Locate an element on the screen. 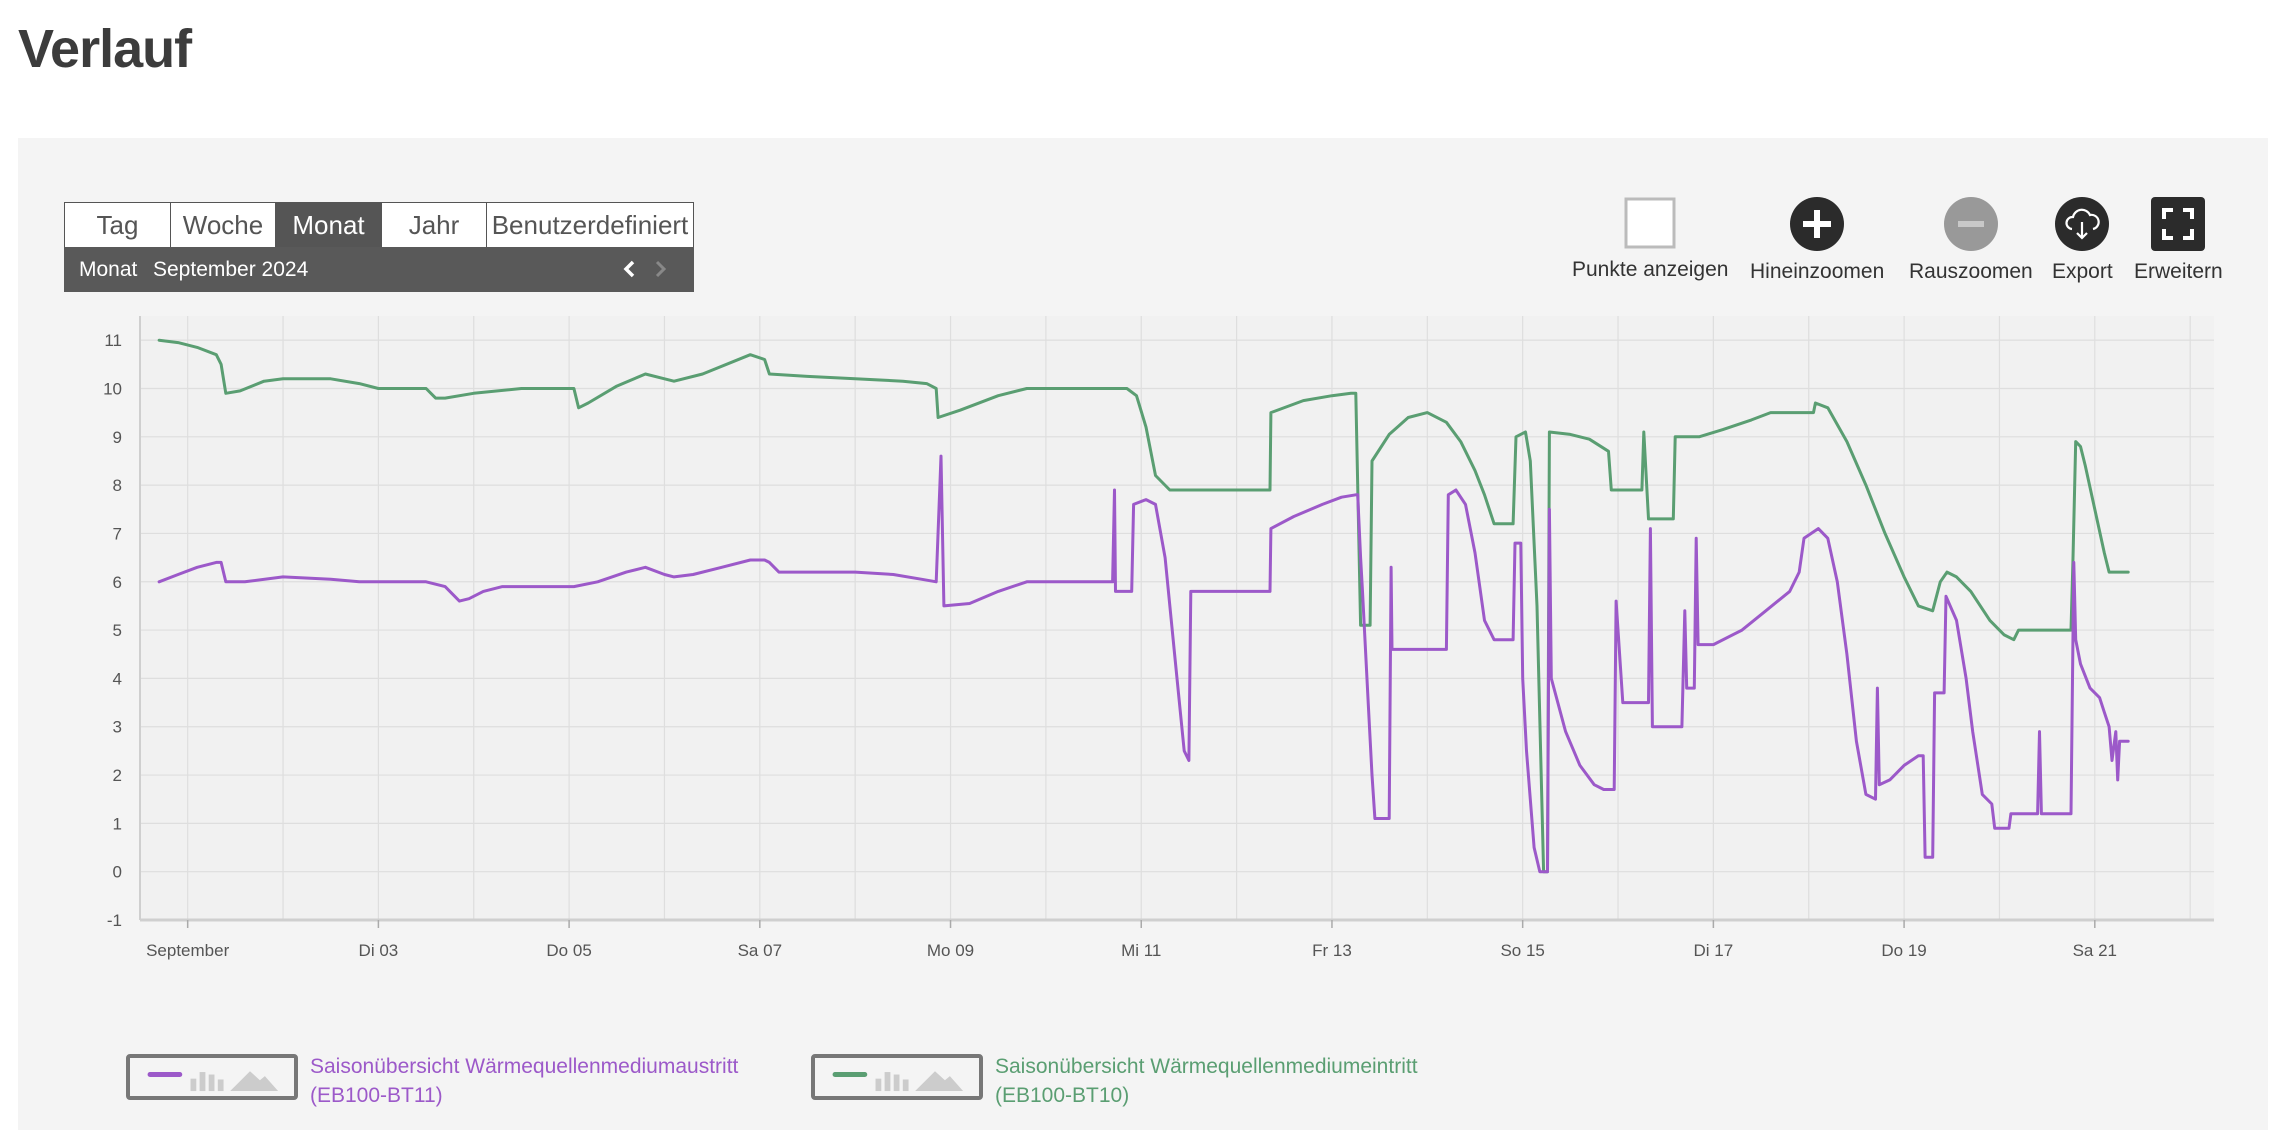  zoom-out-button: Rauszoomen is located at coordinates (1971, 240).